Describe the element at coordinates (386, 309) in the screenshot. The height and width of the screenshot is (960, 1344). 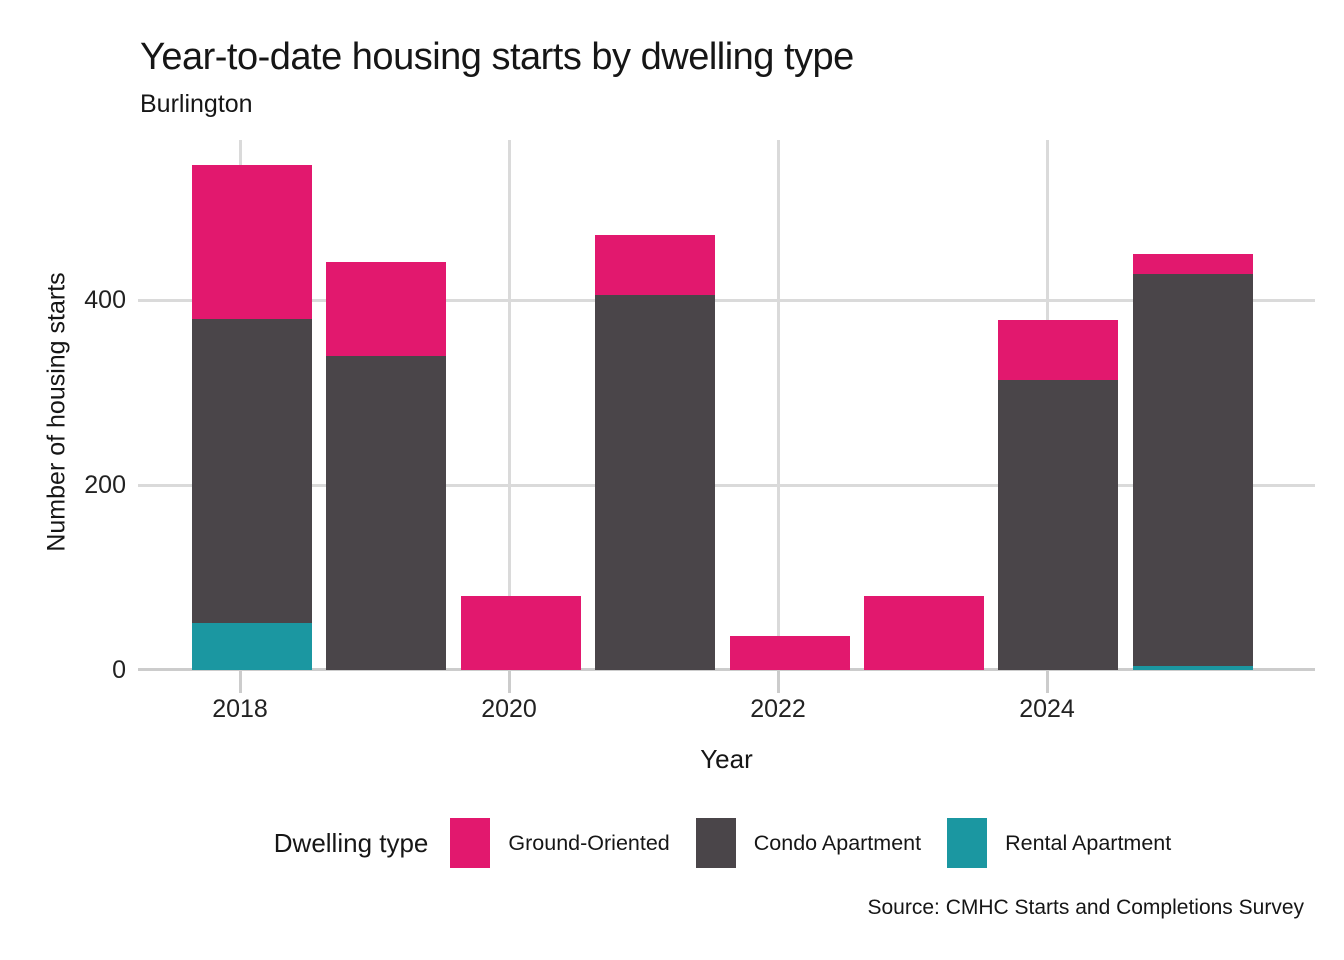
I see `bar-segment-2019-ground-oriented` at that location.